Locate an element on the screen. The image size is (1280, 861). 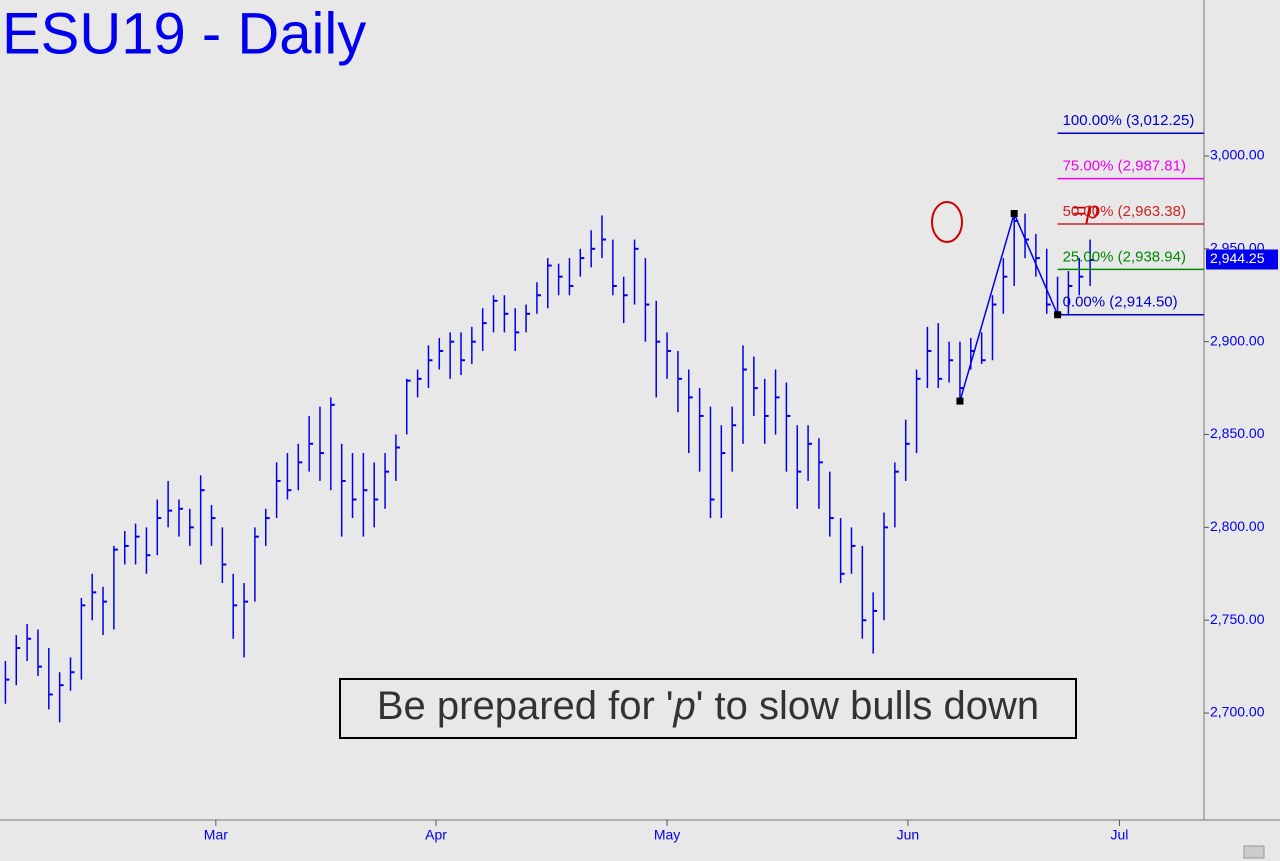
chart-title: ESU19 - Daily is located at coordinates (184, 33).